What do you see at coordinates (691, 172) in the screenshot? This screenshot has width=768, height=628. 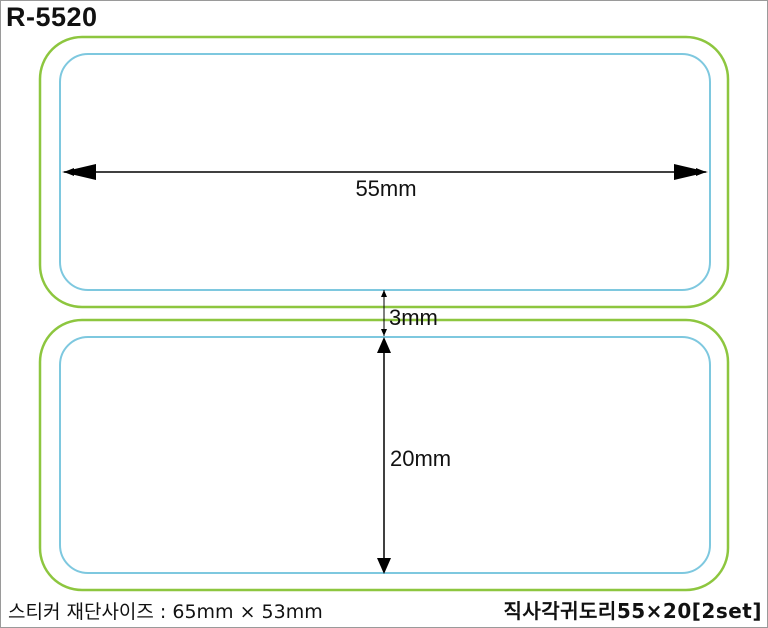 I see `width-arrowhead-right` at bounding box center [691, 172].